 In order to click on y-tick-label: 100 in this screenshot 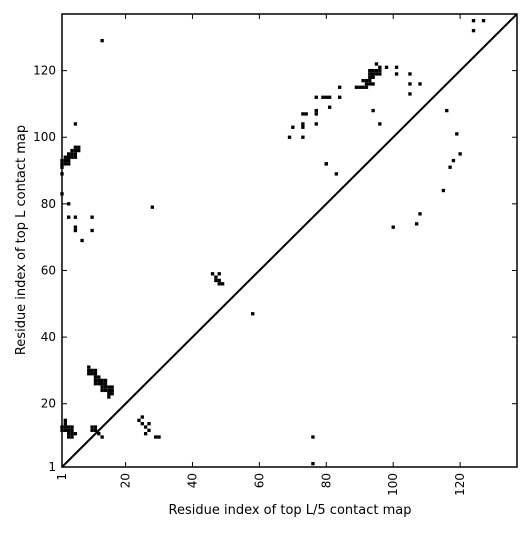, I will do `click(44, 137)`.